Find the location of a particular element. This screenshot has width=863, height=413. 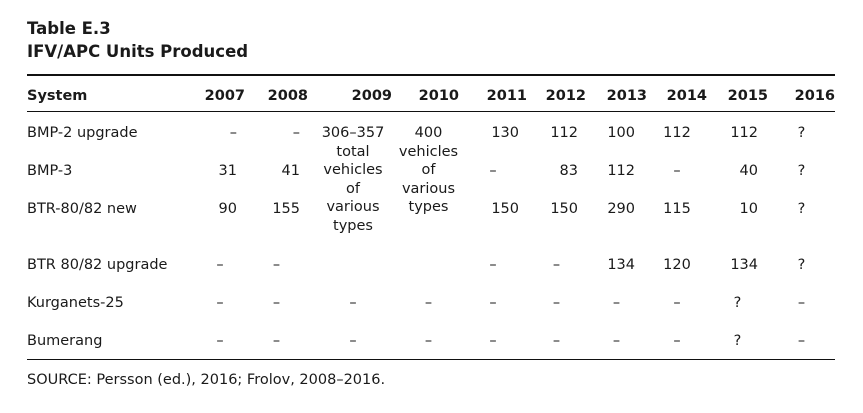

top-rule is located at coordinates (431, 75).